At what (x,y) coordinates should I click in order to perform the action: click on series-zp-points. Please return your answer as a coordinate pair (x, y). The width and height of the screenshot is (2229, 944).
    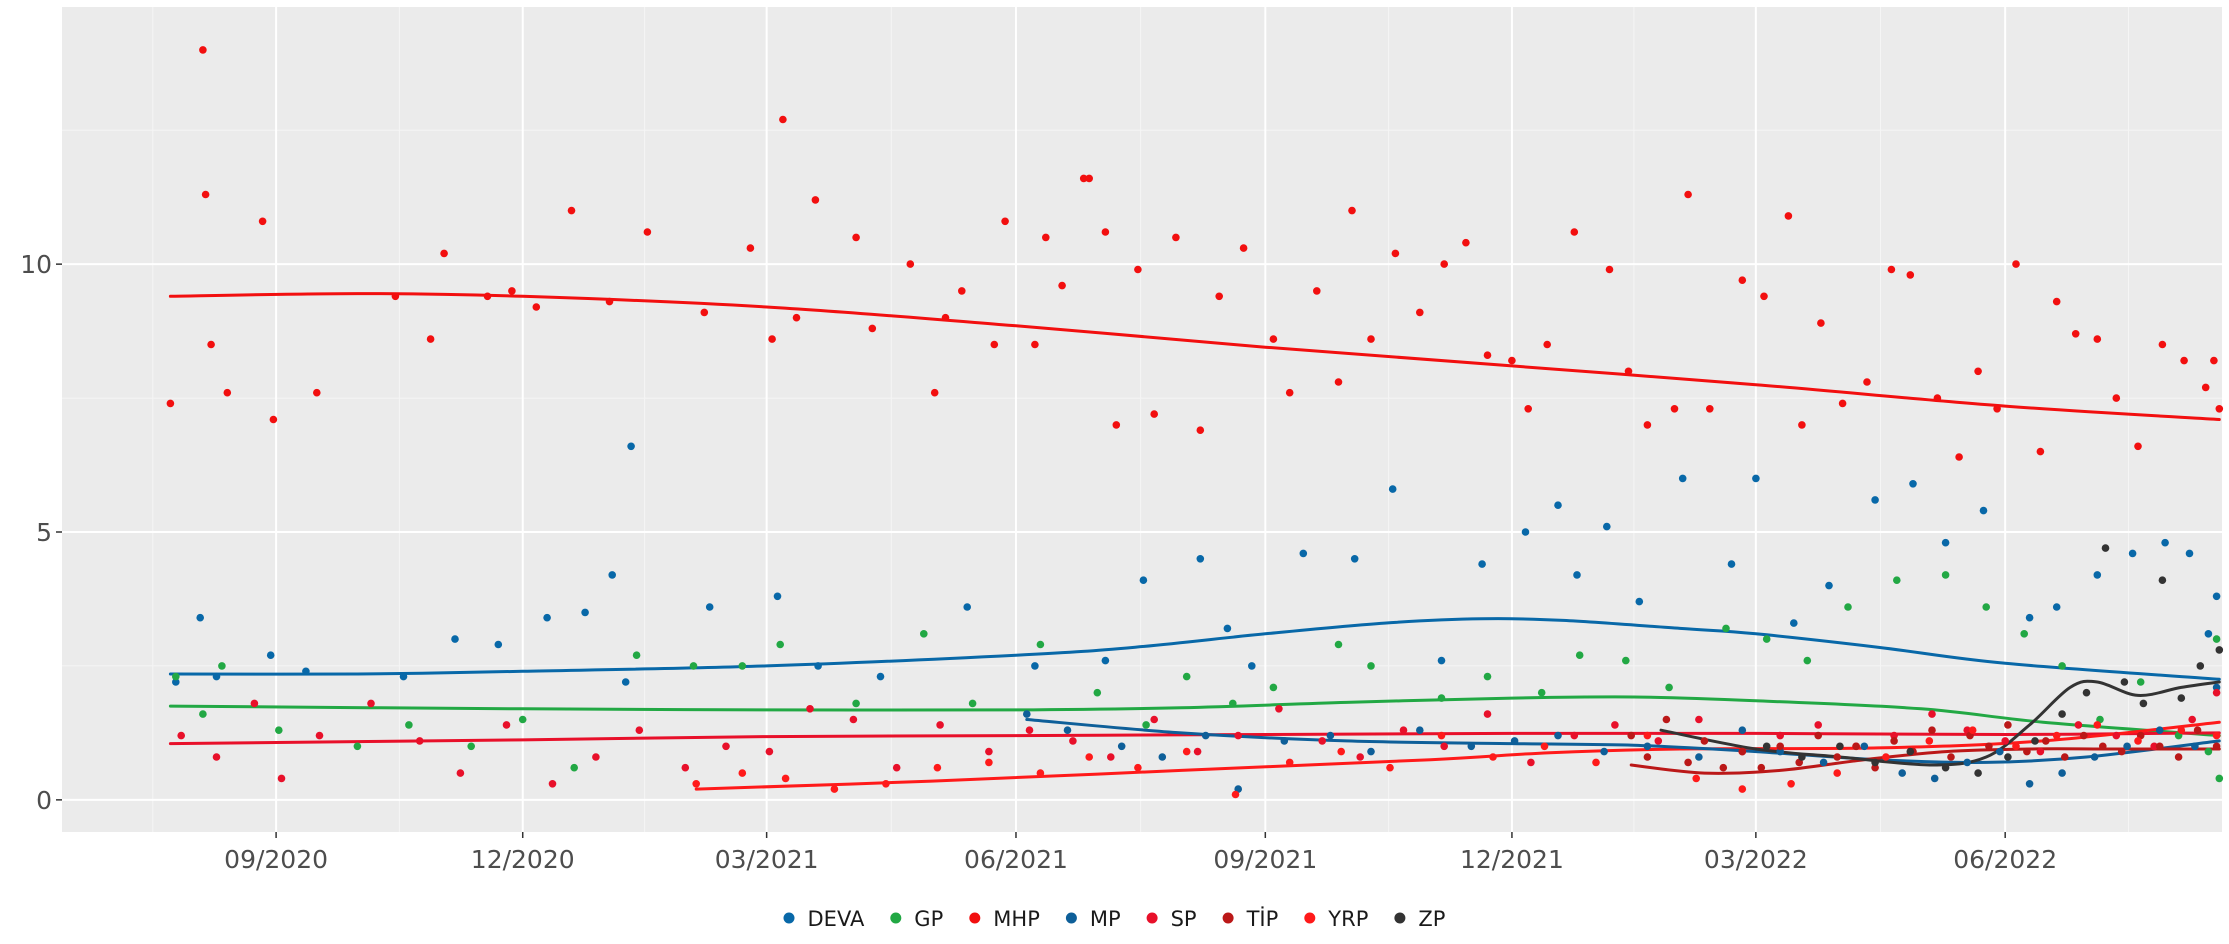
    Looking at the image, I should click on (1993, 660).